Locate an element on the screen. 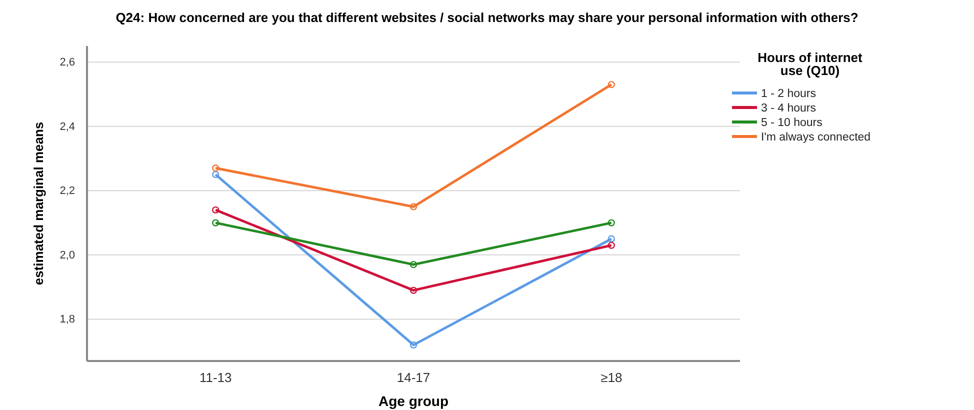  y-tick-label: 2,6 is located at coordinates (67, 62).